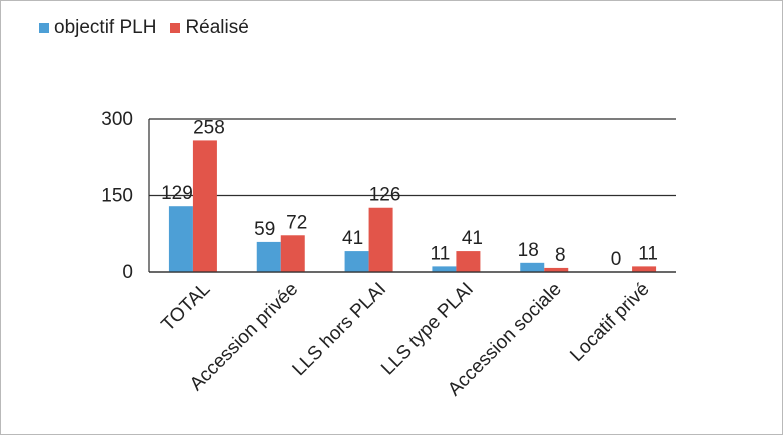 This screenshot has width=783, height=435. I want to click on legend-swatch-realise, so click(175, 28).